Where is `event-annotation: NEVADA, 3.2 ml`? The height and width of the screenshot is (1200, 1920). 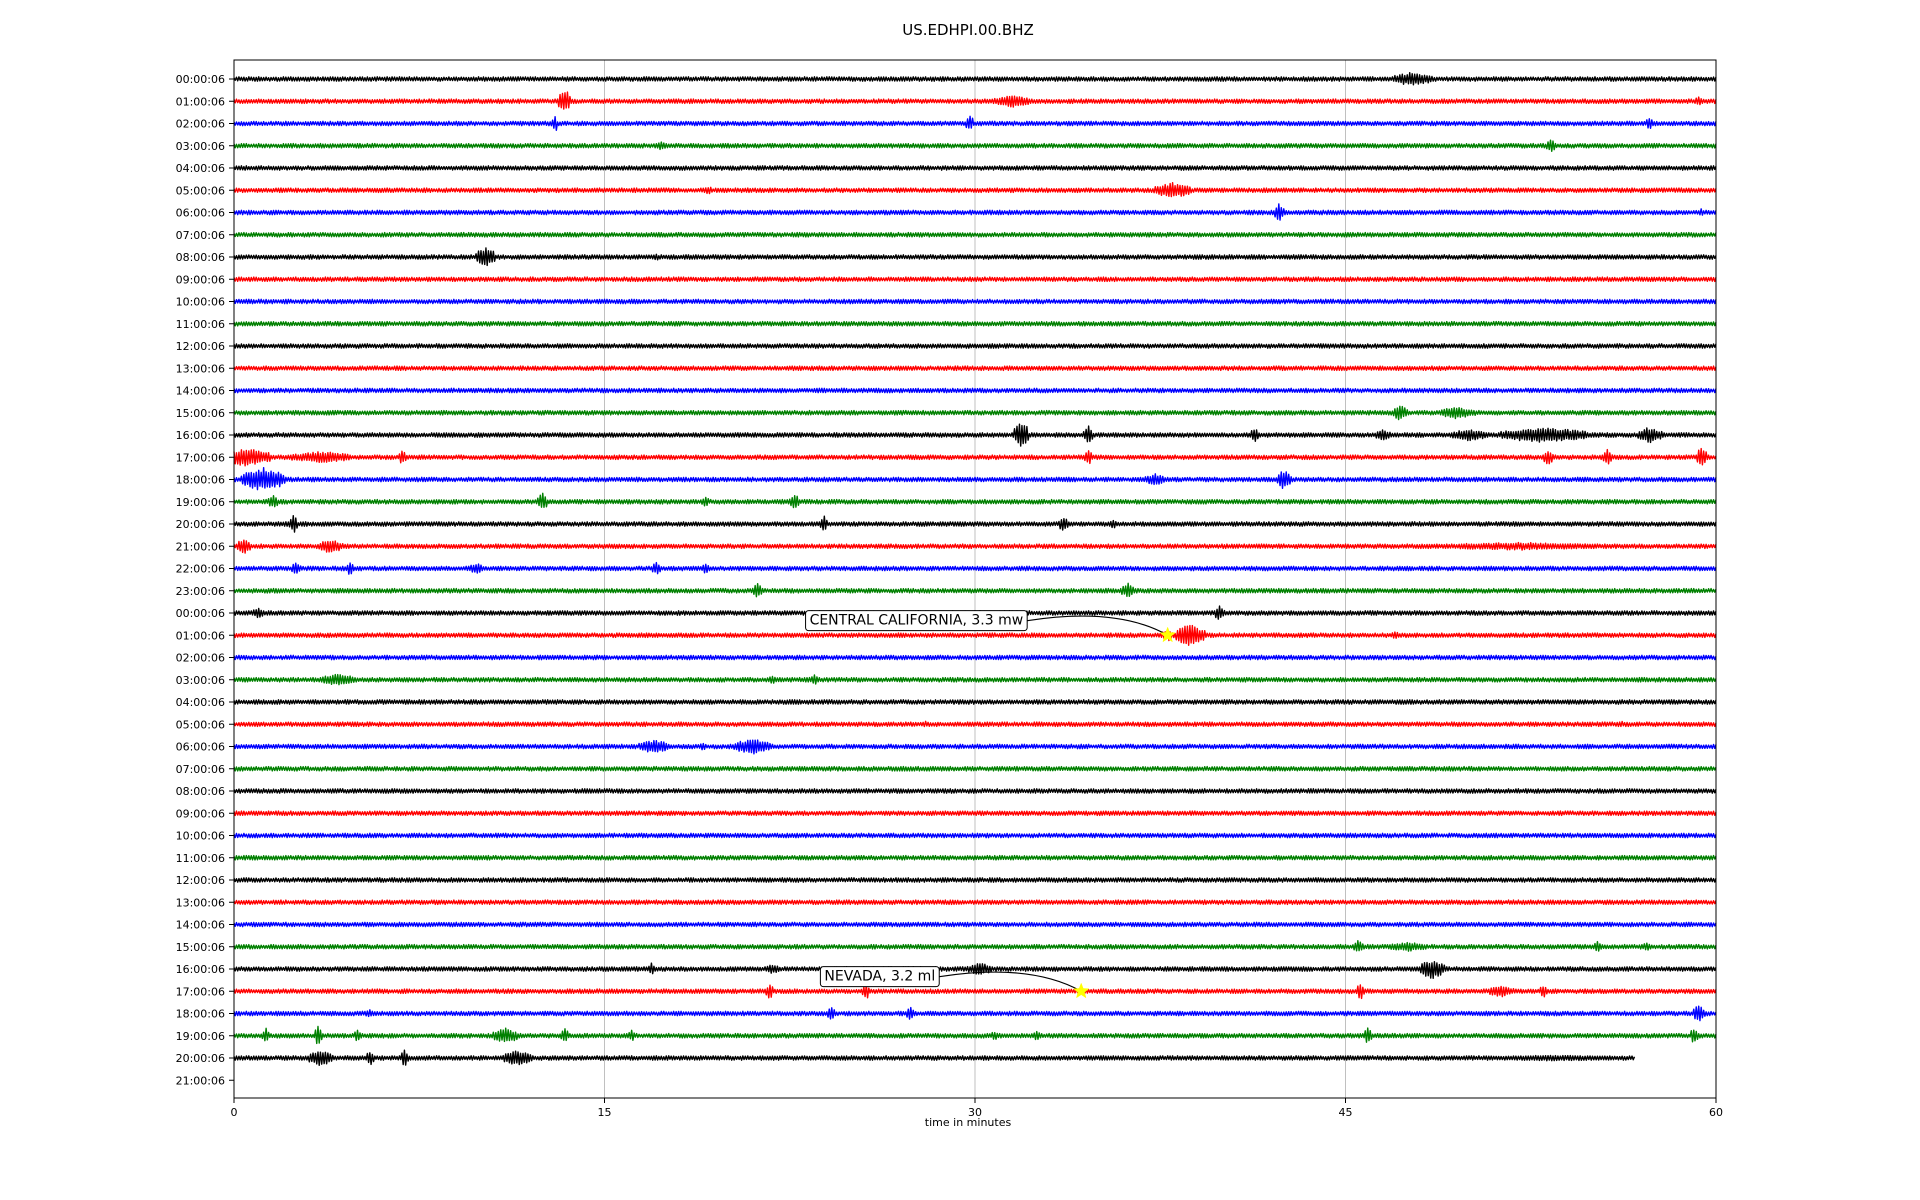 event-annotation: NEVADA, 3.2 ml is located at coordinates (954, 982).